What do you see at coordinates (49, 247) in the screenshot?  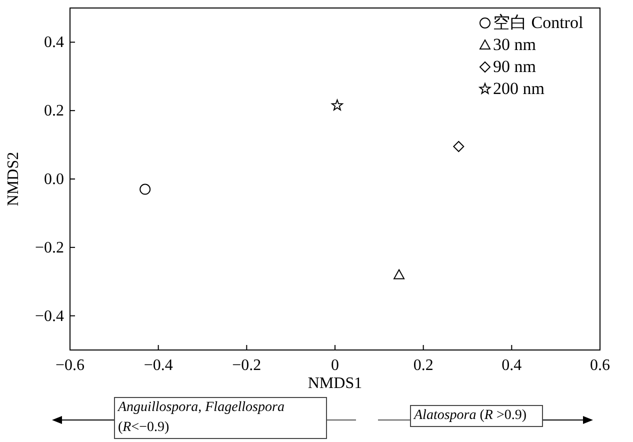 I see `y-tick-label: −0.2` at bounding box center [49, 247].